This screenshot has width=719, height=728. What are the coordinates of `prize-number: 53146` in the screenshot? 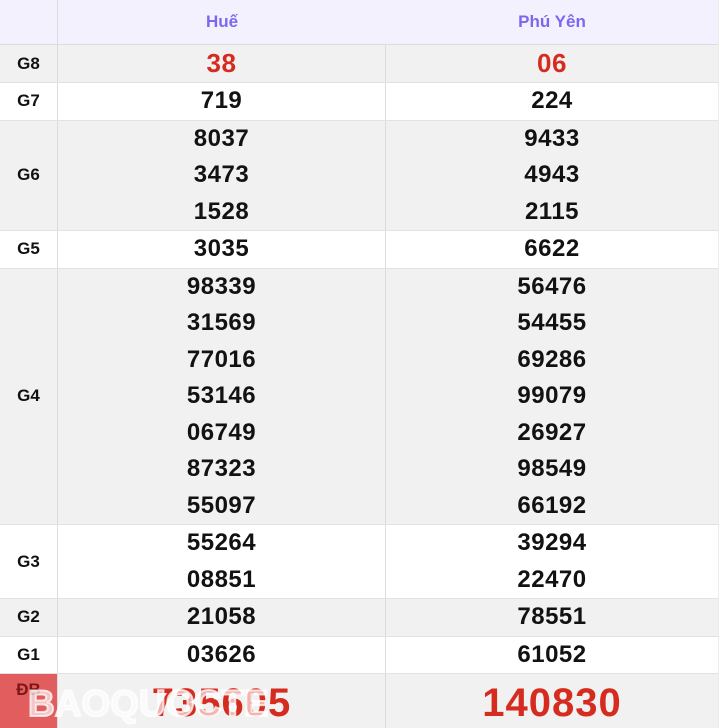 It's located at (221, 396).